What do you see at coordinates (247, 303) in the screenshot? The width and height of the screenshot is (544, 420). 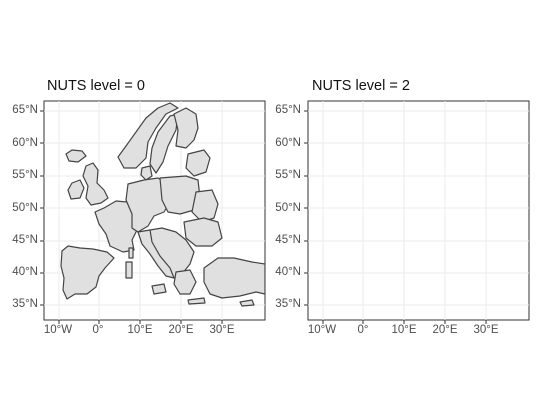 I see `region-cyprus` at bounding box center [247, 303].